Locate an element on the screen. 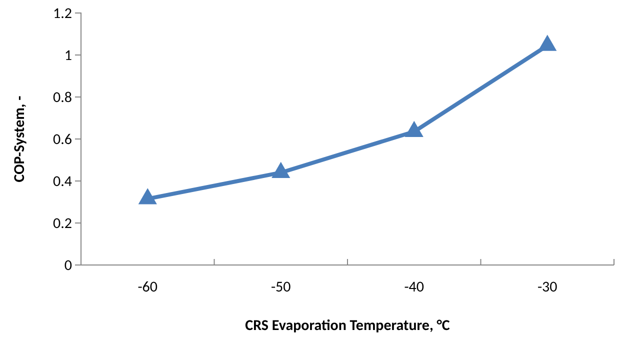 This screenshot has width=640, height=354. y-tick-label: 0 is located at coordinates (68, 265).